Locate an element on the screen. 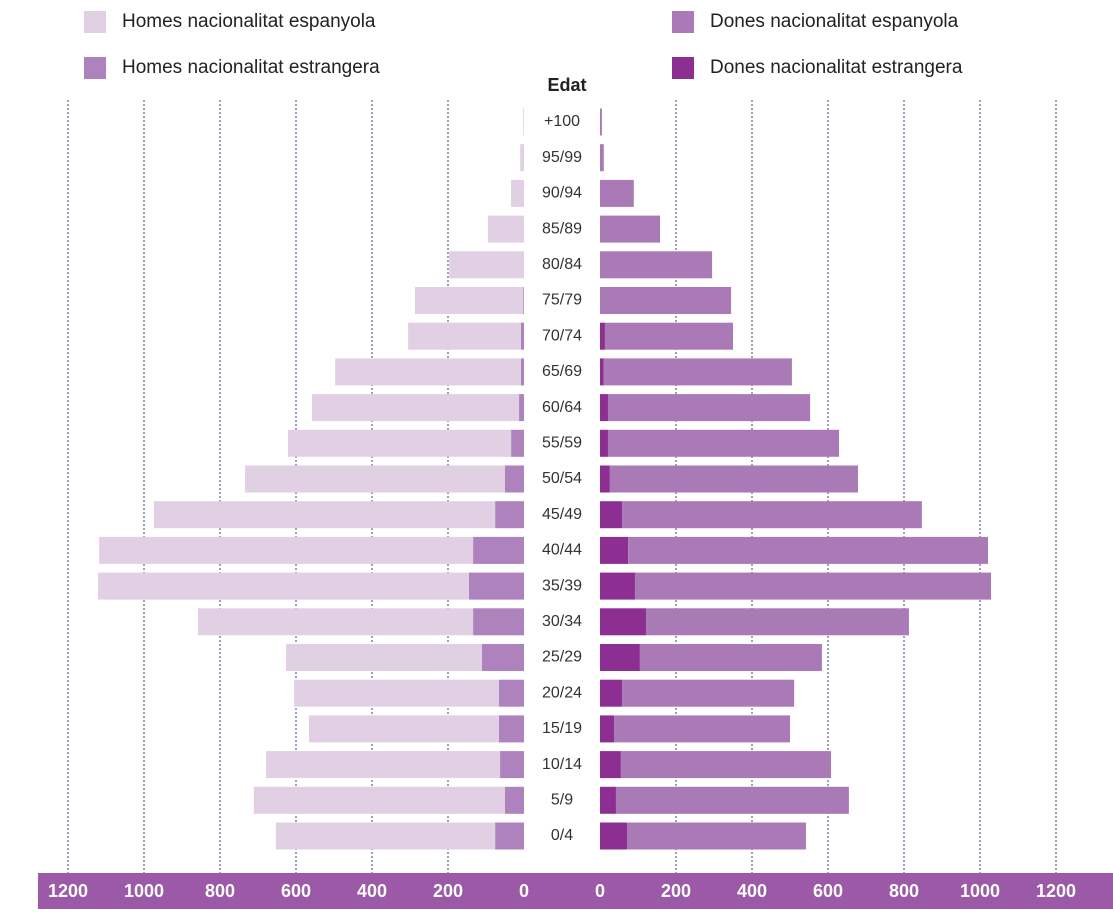 The height and width of the screenshot is (914, 1113). category-label: 70/74 is located at coordinates (562, 335).